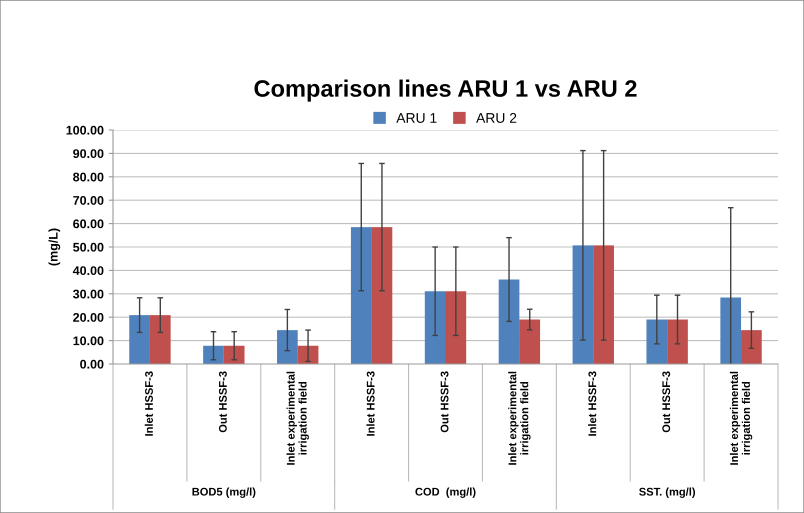 The width and height of the screenshot is (804, 513). I want to click on y-tick-label: 80.00, so click(88, 177).